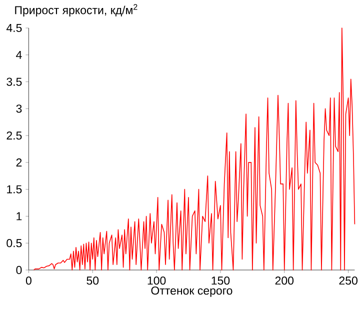 This screenshot has height=312, width=358. I want to click on y-tick-label: 0, so click(19, 270).